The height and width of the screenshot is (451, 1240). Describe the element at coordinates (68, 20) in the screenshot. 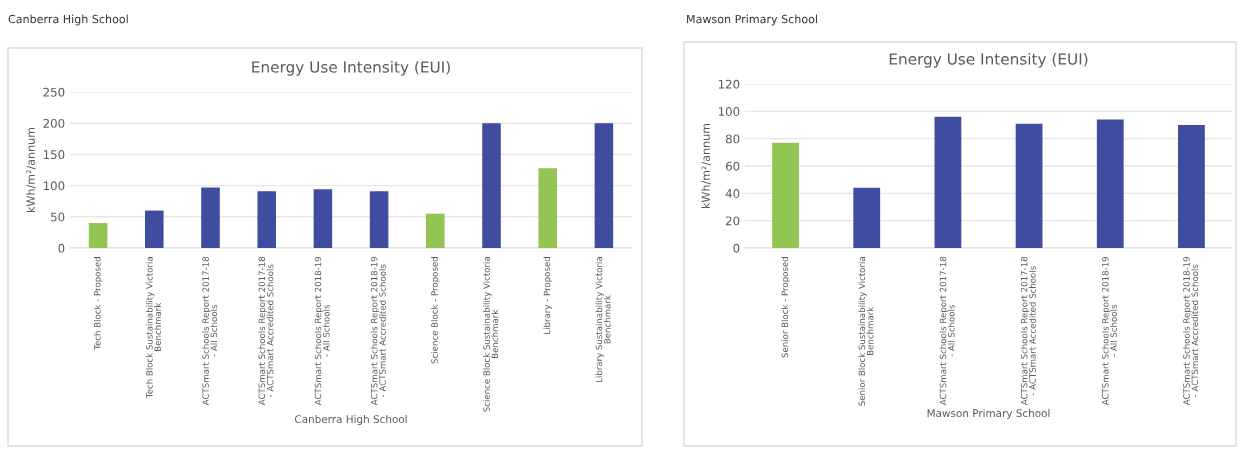

I see `chart-subtitle: Canberra High School` at that location.